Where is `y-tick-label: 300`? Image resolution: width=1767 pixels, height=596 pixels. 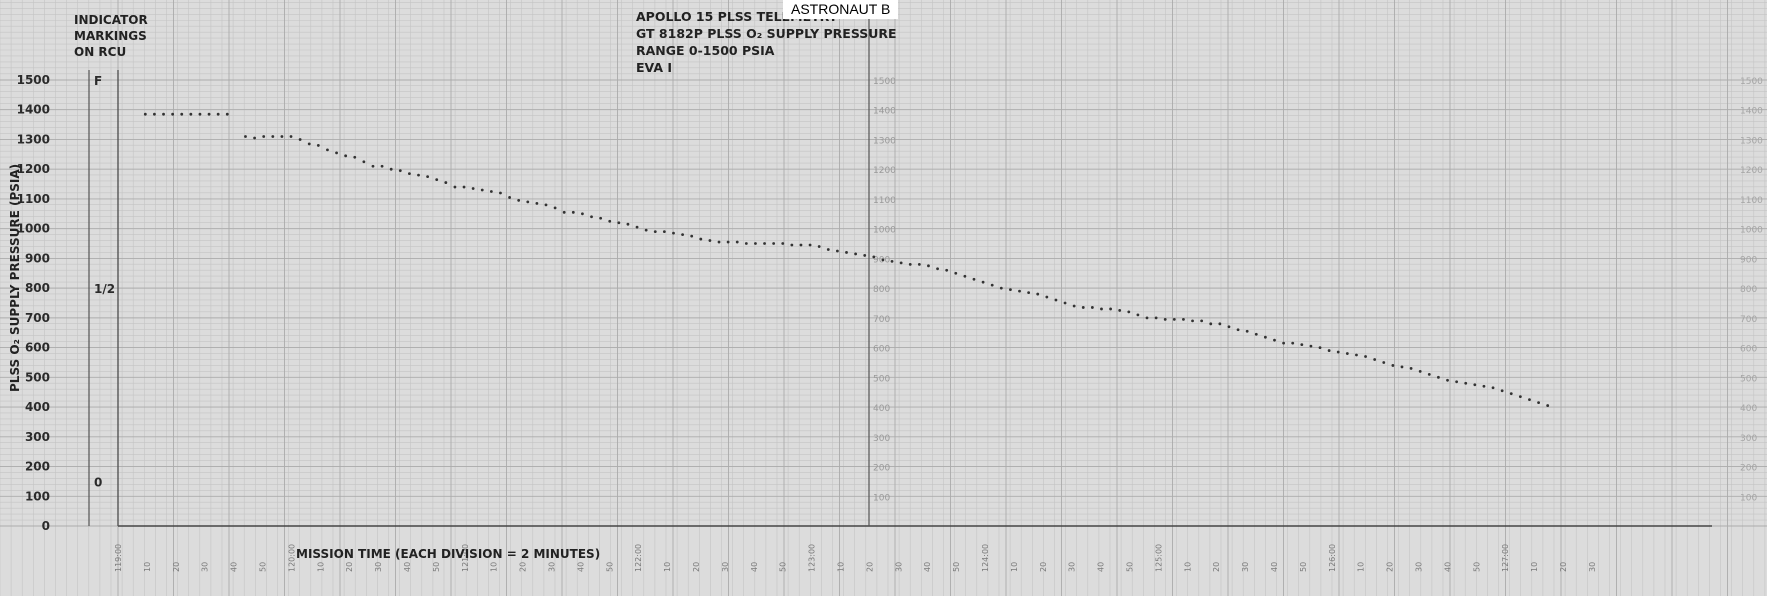
y-tick-label: 300 is located at coordinates (37, 437).